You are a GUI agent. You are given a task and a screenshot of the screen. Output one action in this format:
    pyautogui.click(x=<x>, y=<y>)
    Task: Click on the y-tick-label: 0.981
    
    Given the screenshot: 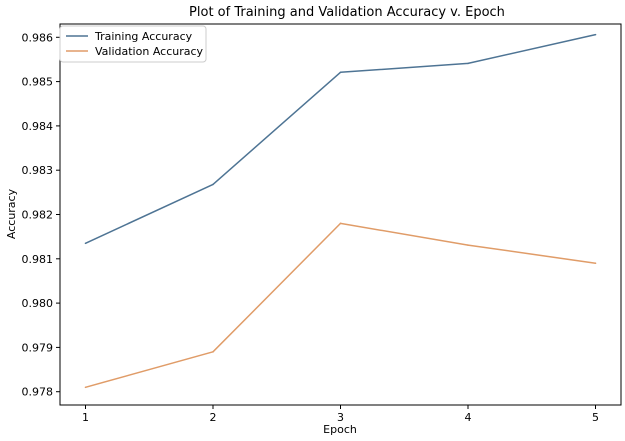 What is the action you would take?
    pyautogui.click(x=38, y=259)
    